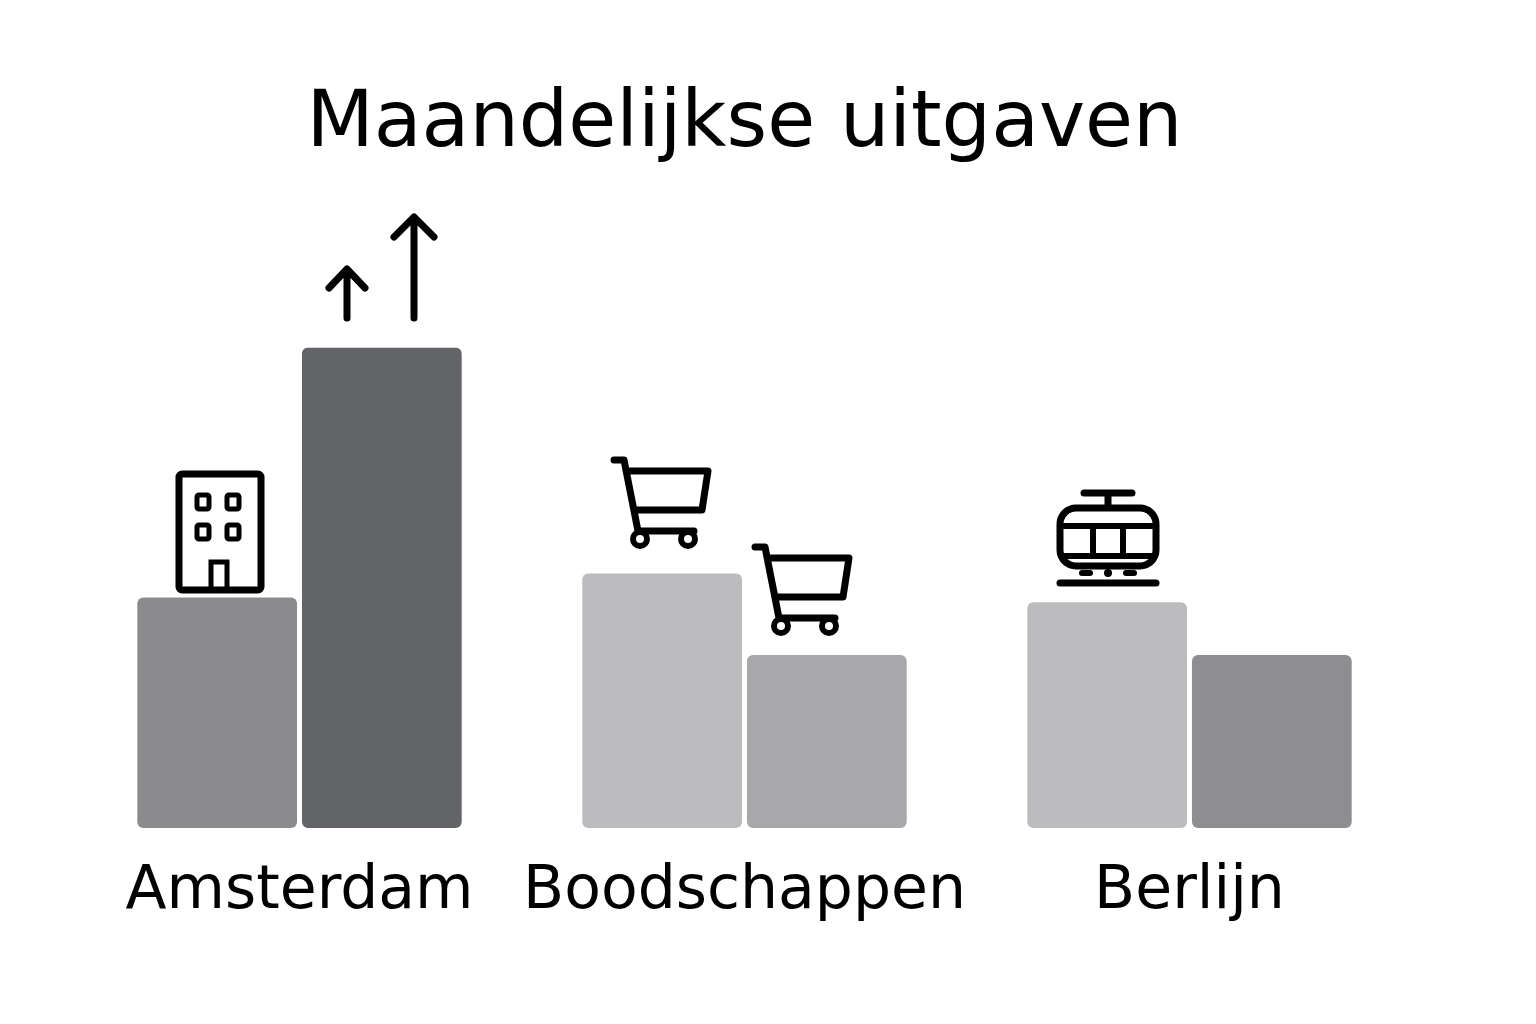 This screenshot has height=1024, width=1536. I want to click on x-tick-label: Berlijn, so click(1189, 886).